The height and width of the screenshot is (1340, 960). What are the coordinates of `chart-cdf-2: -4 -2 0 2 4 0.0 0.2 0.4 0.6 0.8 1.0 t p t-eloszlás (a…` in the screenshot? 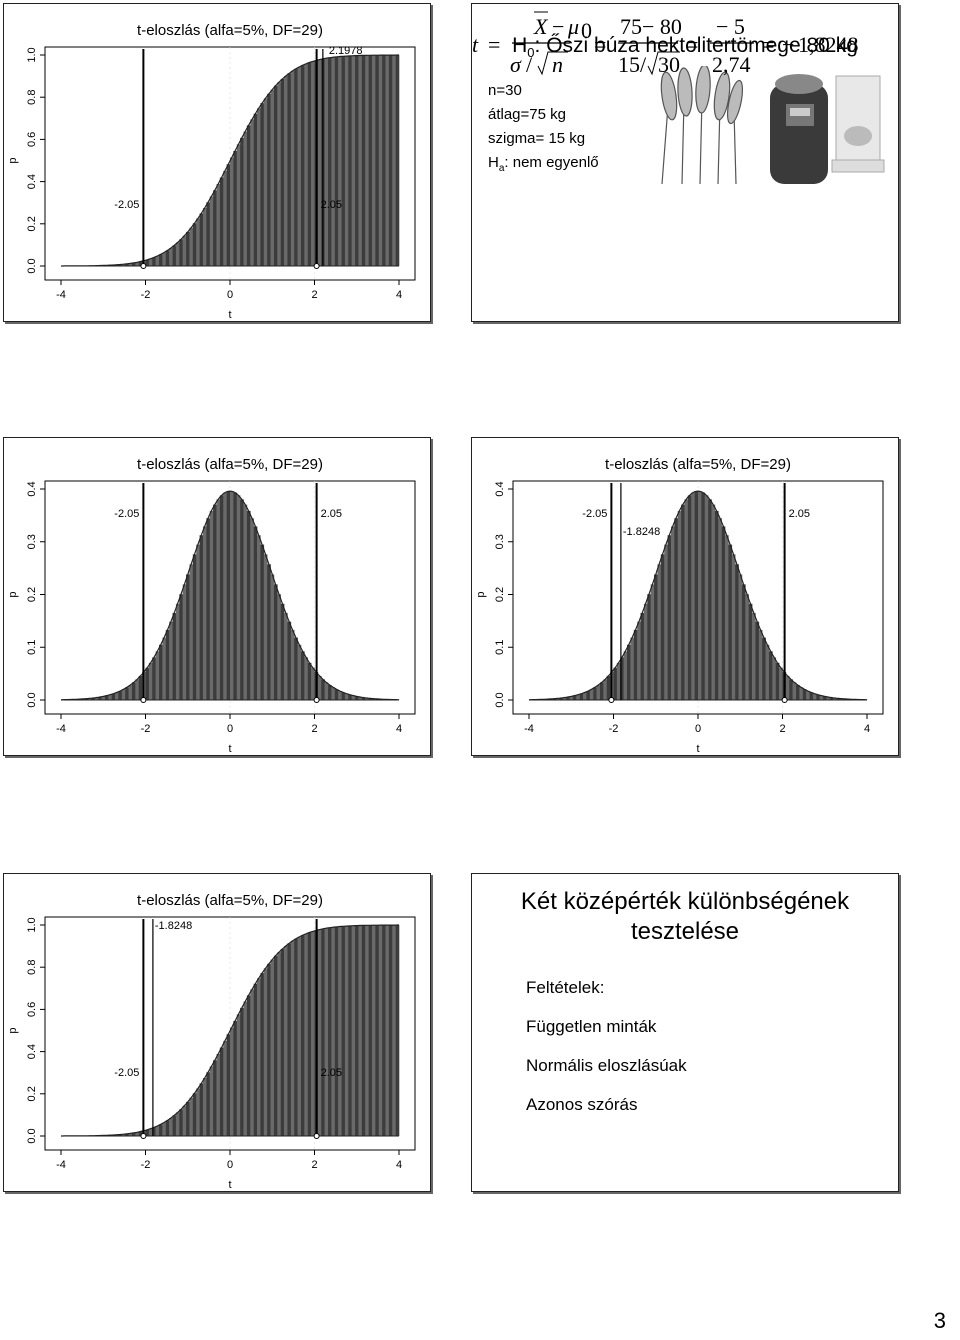 It's located at (211, 1041).